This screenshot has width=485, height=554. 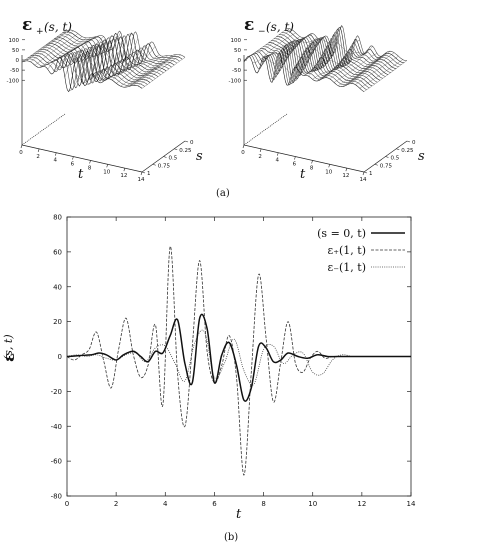 What do you see at coordinates (235, 81) in the screenshot?
I see `z-tick-label: -100` at bounding box center [235, 81].